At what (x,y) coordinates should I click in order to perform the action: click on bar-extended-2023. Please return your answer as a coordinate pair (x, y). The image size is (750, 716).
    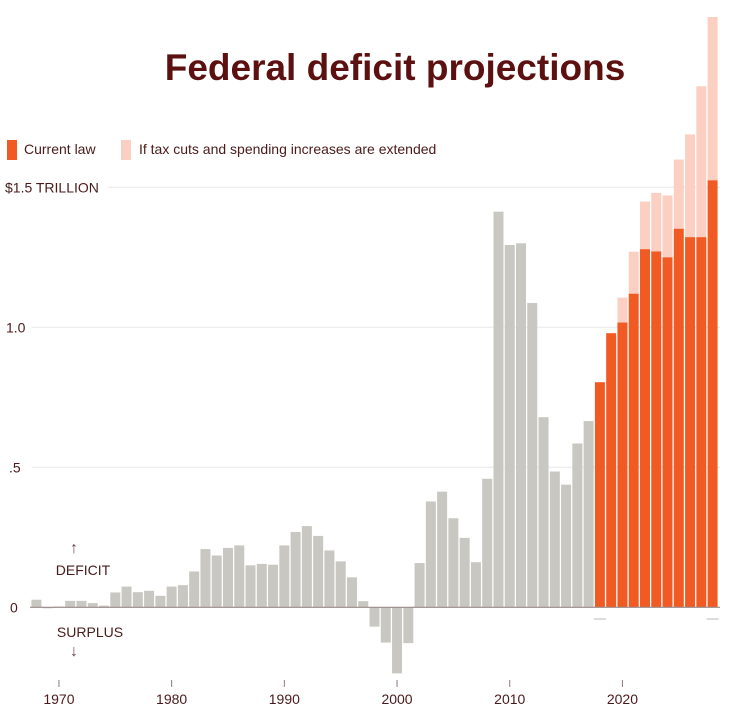
    Looking at the image, I should click on (656, 222).